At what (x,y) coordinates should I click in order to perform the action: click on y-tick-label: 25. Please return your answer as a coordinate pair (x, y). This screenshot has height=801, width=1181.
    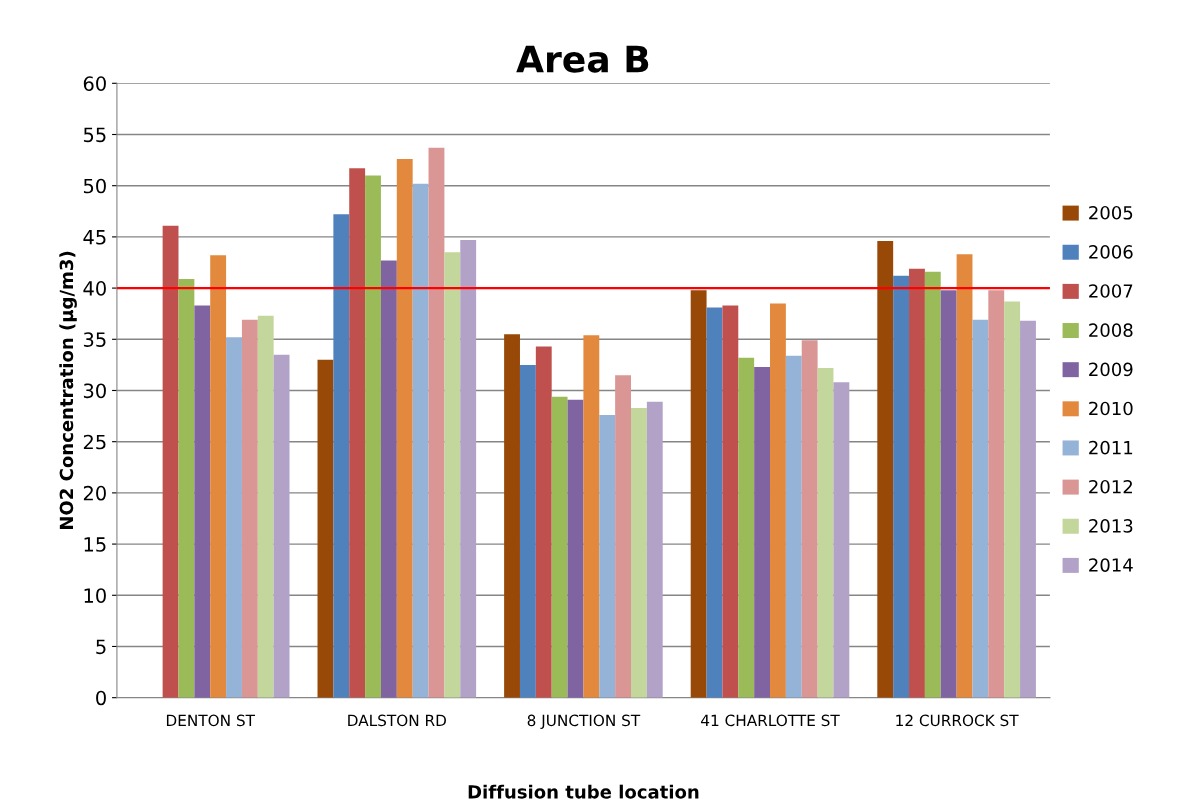
    Looking at the image, I should click on (94, 442).